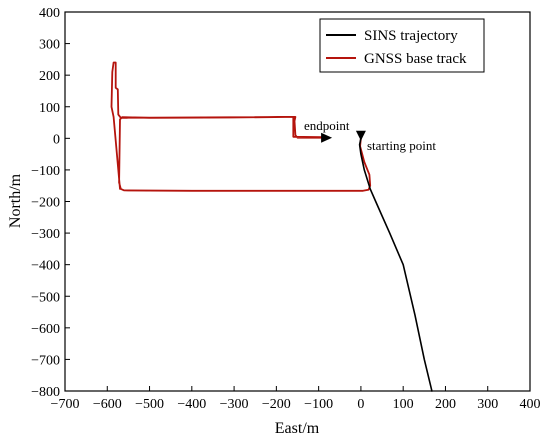  I want to click on y-axis-title: North/m, so click(15, 200).